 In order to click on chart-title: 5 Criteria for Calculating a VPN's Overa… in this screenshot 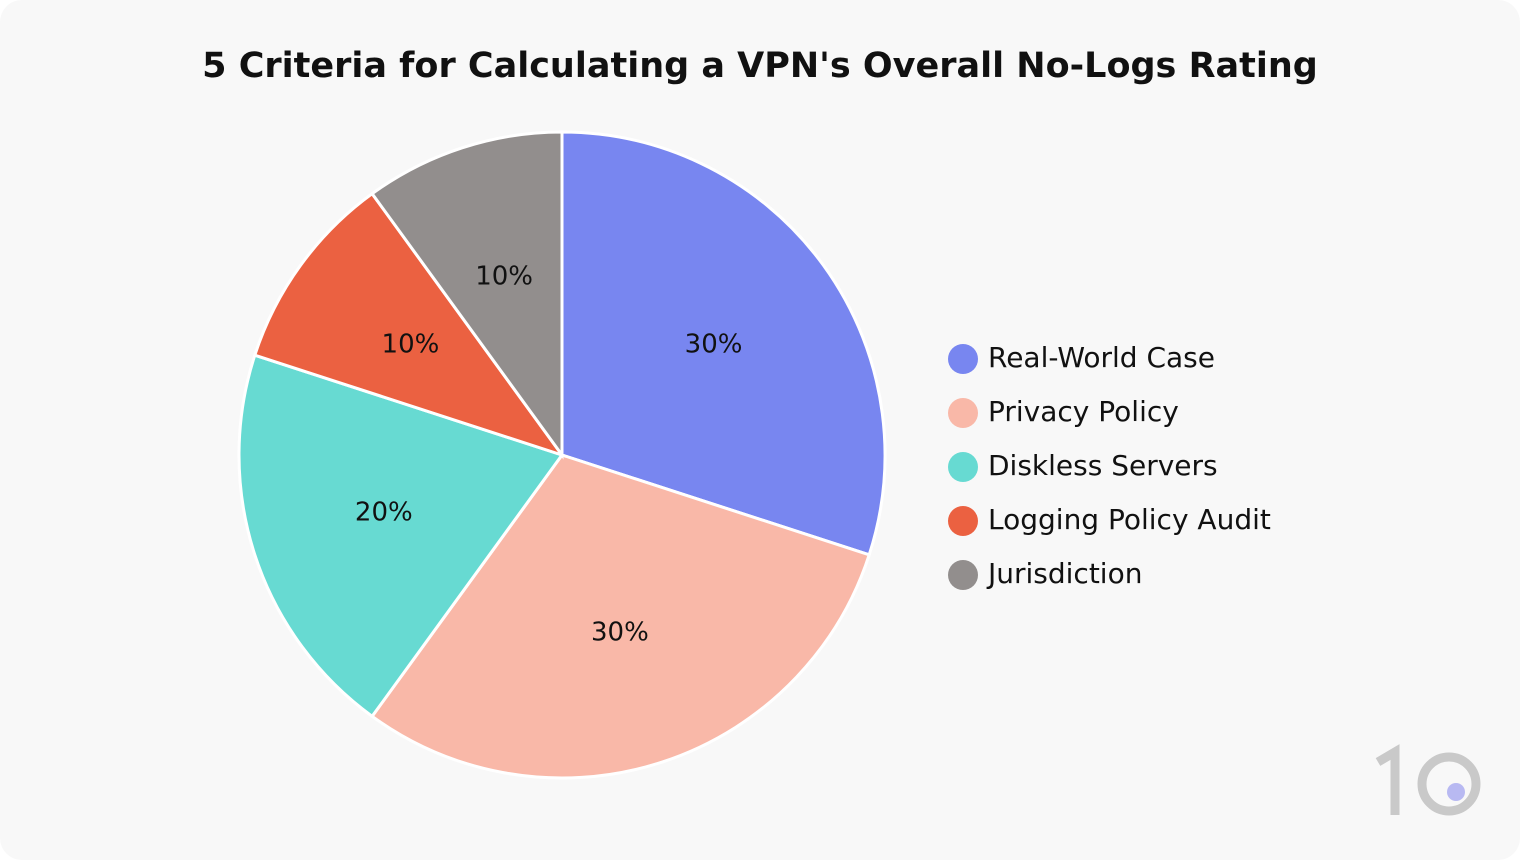, I will do `click(760, 66)`.